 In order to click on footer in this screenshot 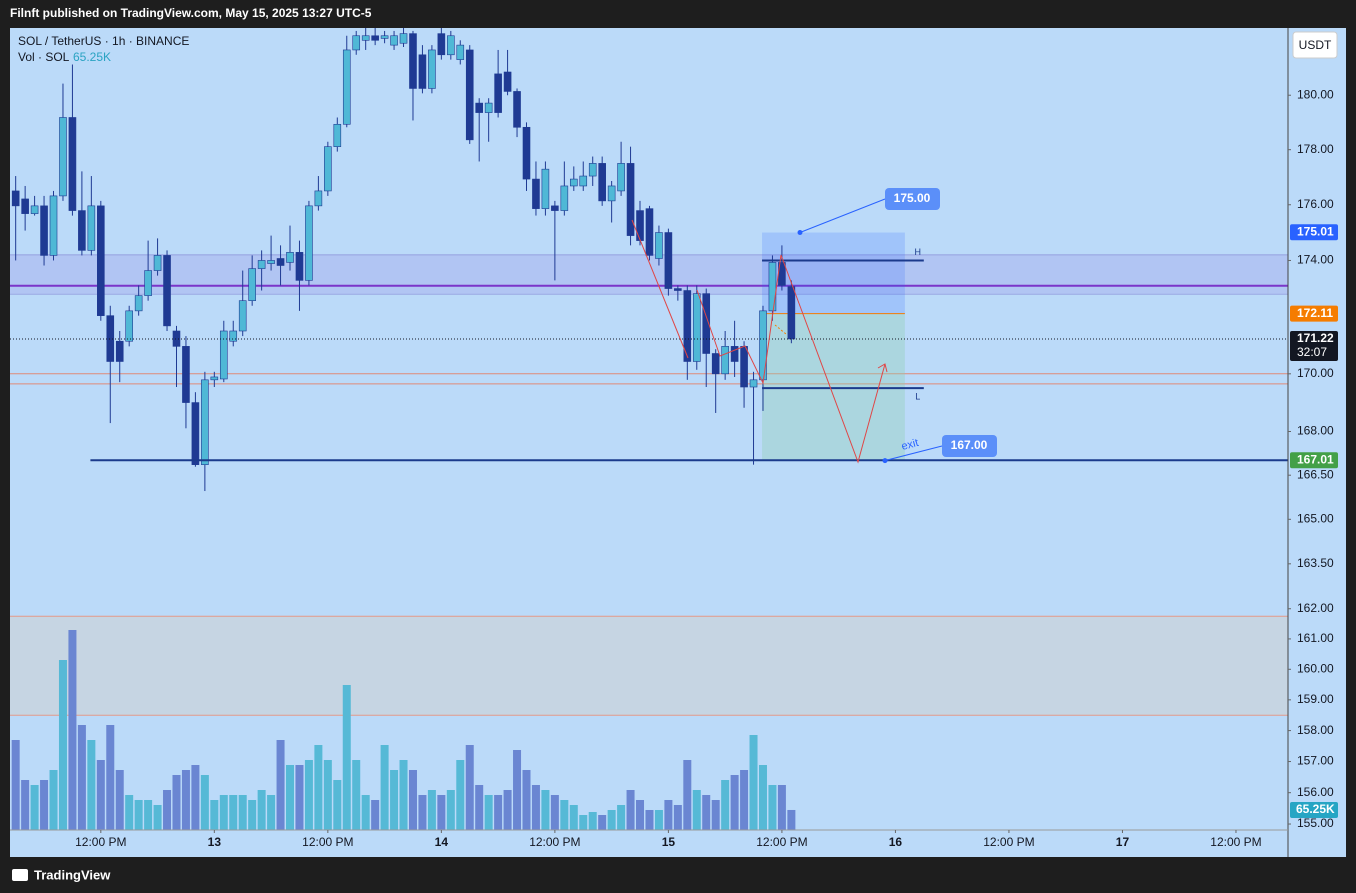, I will do `click(678, 875)`.